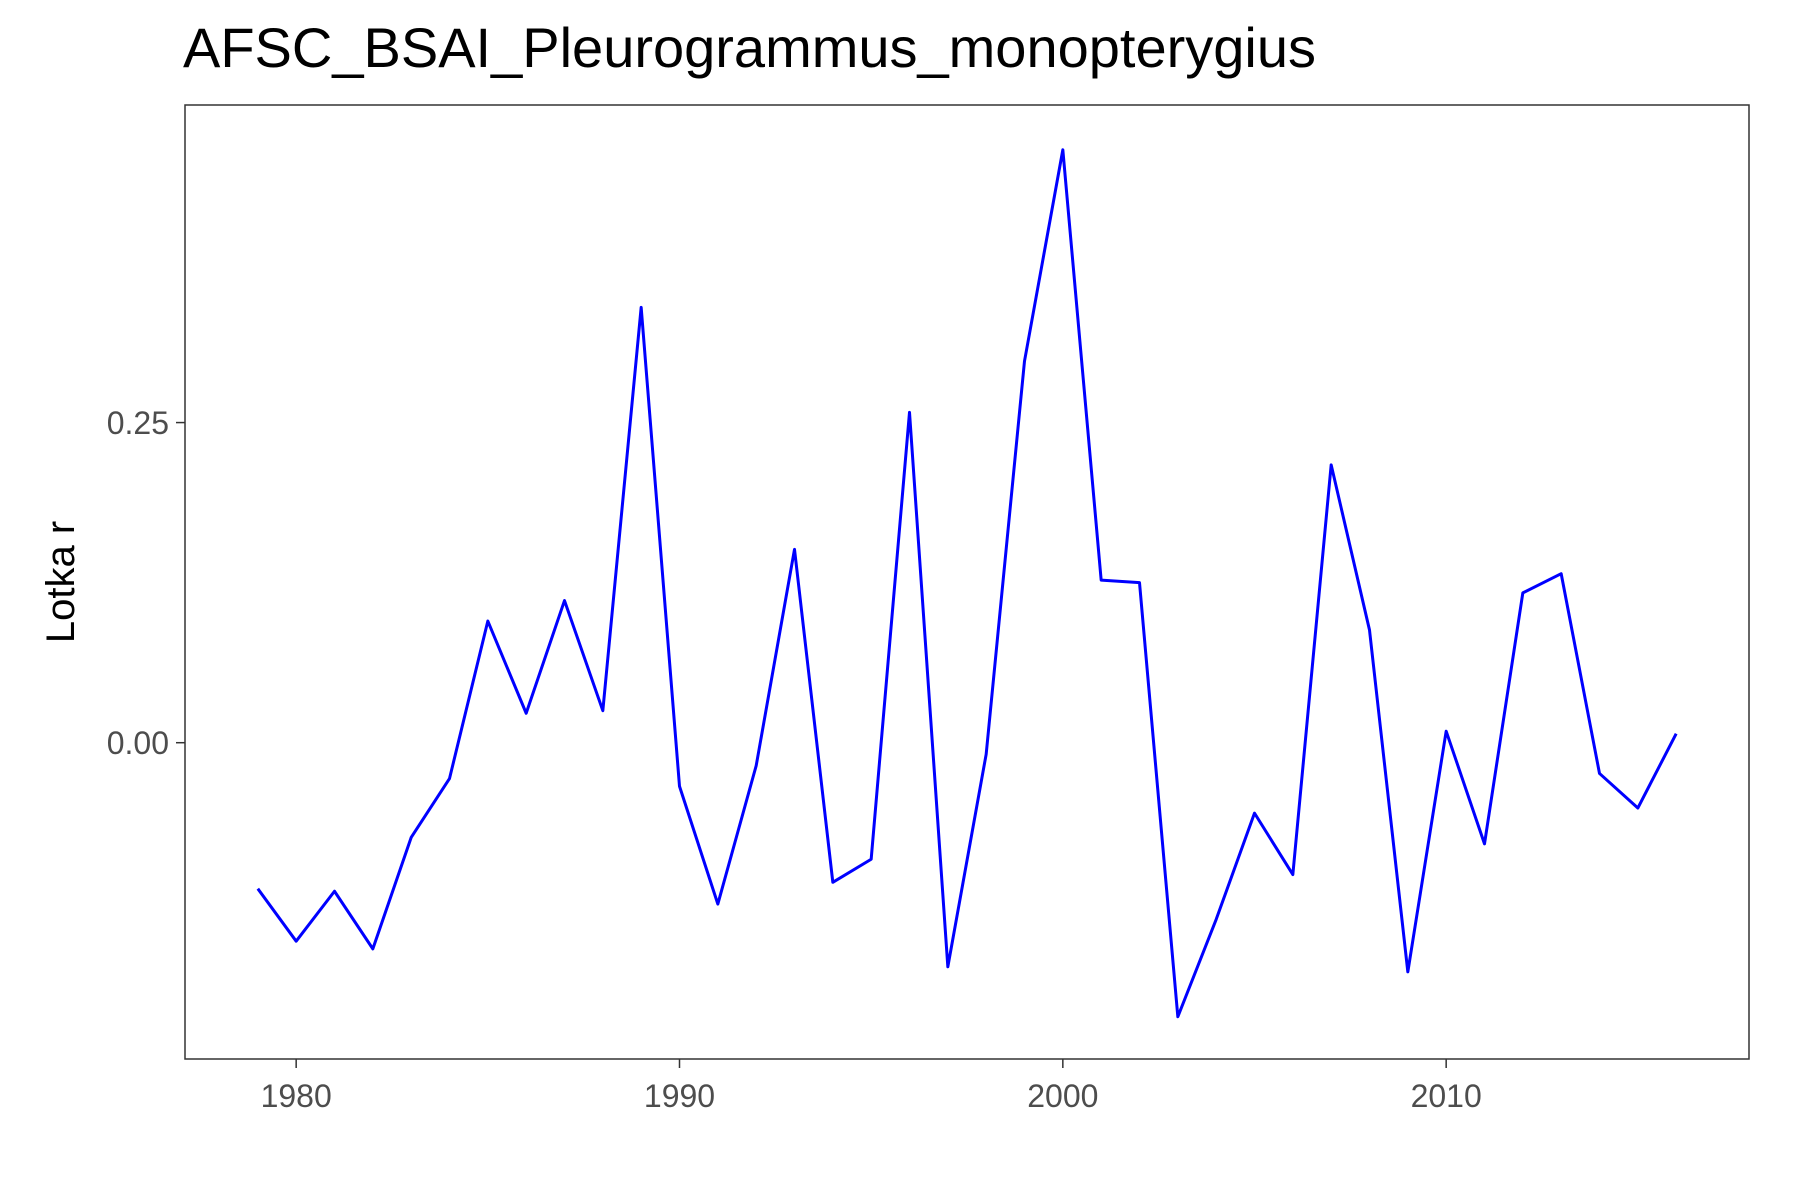  What do you see at coordinates (1446, 1096) in the screenshot?
I see `x-tick-label: 2010` at bounding box center [1446, 1096].